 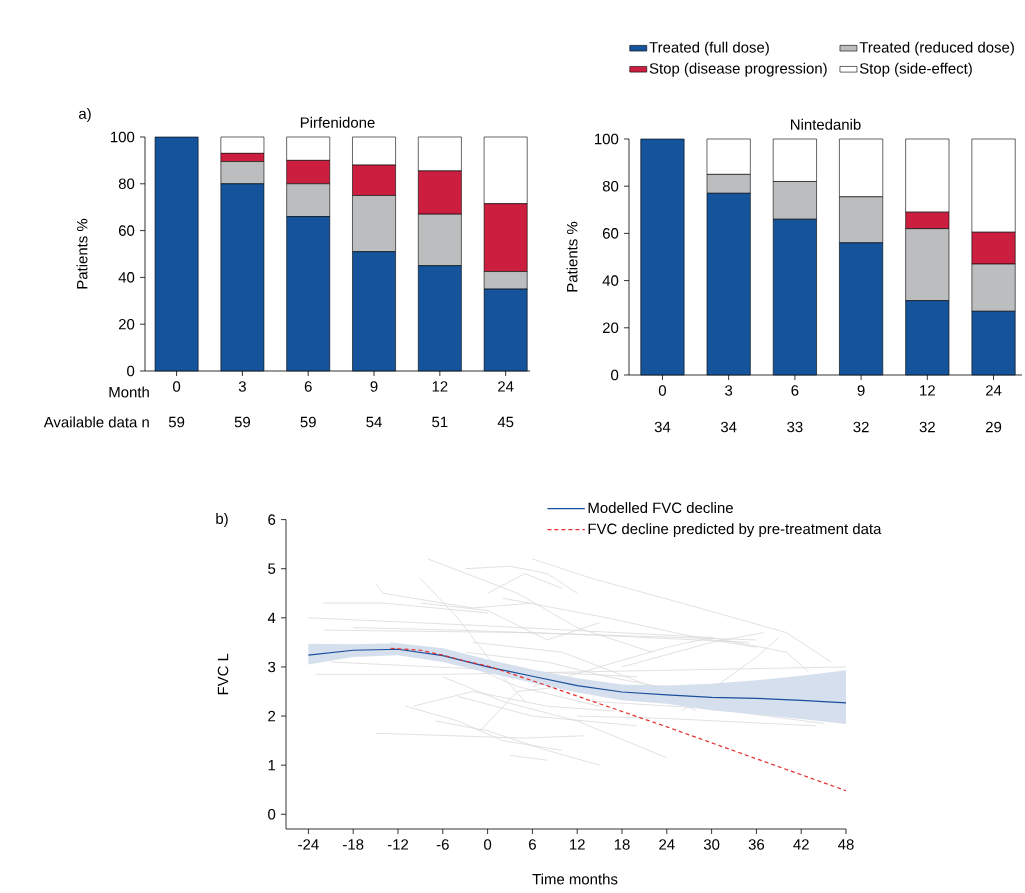 I want to click on text: Available data n, so click(x=96, y=422).